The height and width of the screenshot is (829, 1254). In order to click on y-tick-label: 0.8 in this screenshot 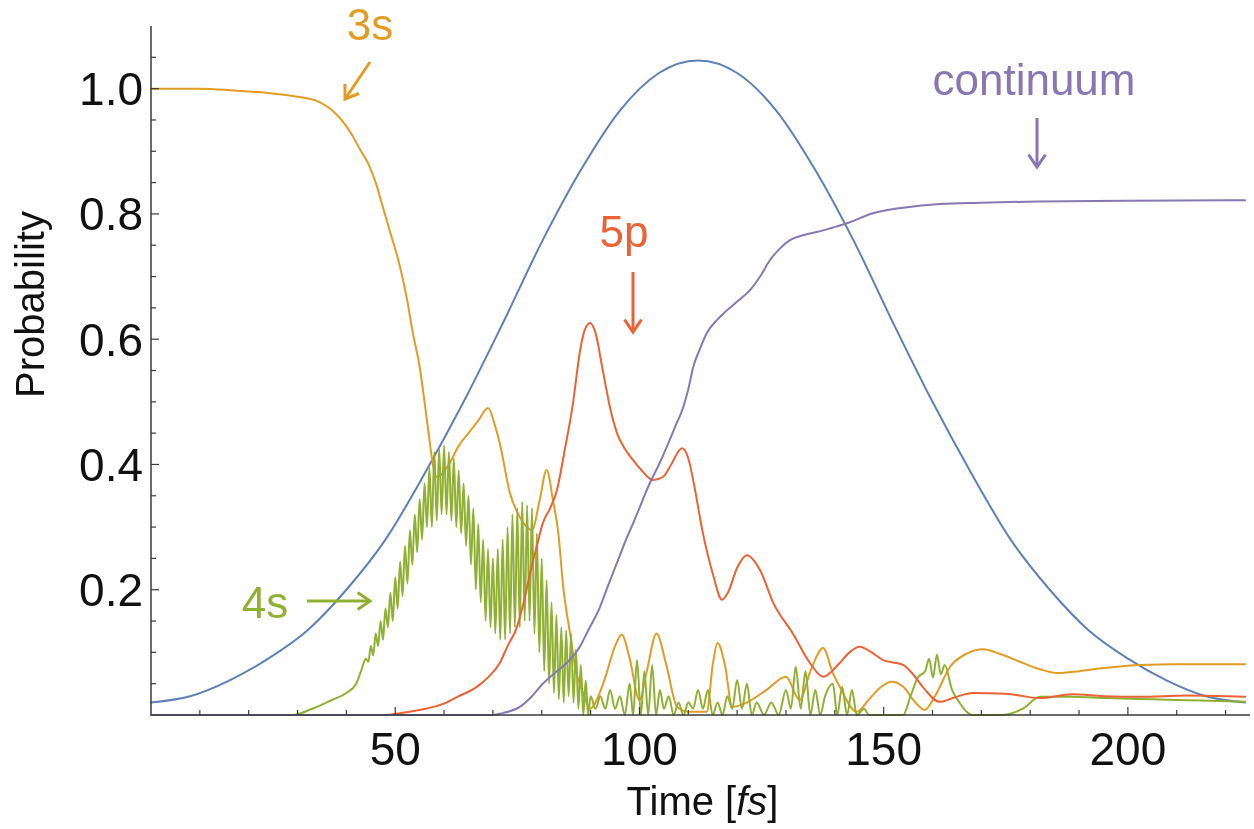, I will do `click(111, 214)`.